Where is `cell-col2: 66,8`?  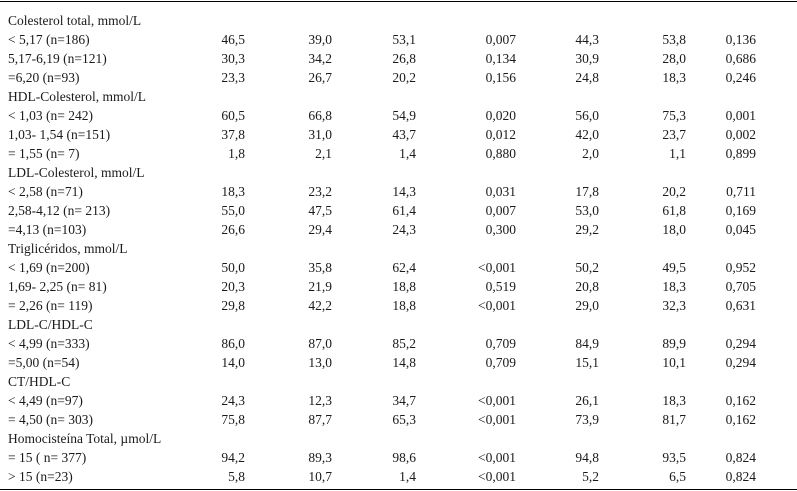 cell-col2: 66,8 is located at coordinates (320, 115).